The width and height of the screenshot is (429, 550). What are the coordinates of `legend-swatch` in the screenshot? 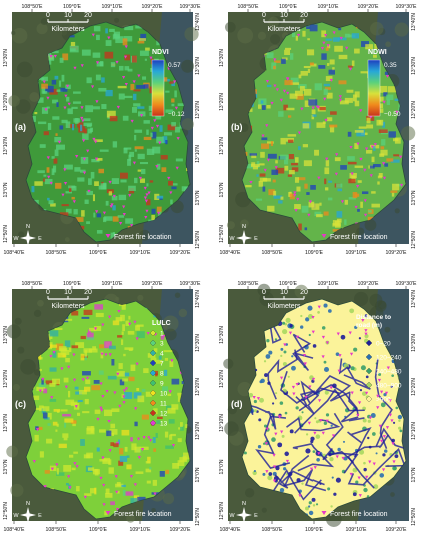 It's located at (153, 423).